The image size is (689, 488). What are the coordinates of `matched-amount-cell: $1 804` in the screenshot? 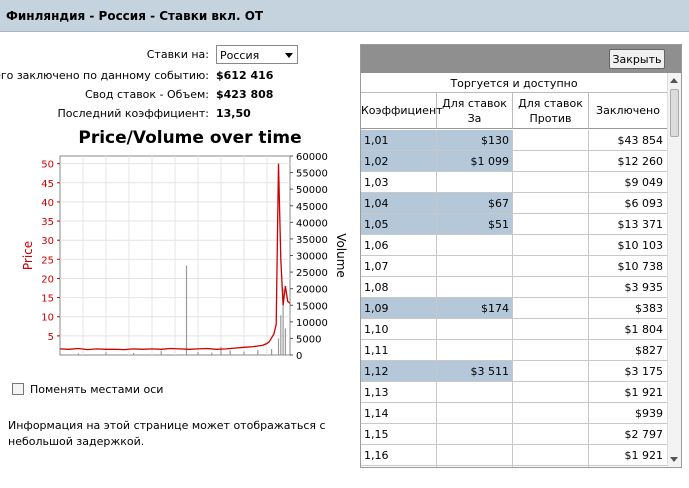 It's located at (644, 329).